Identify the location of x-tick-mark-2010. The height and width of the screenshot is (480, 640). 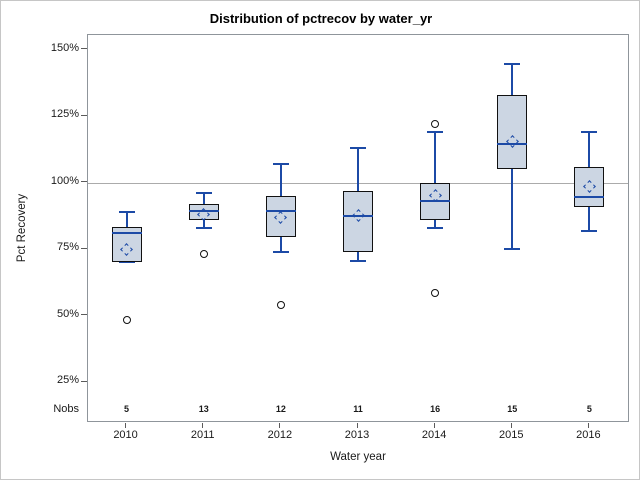
(126, 425).